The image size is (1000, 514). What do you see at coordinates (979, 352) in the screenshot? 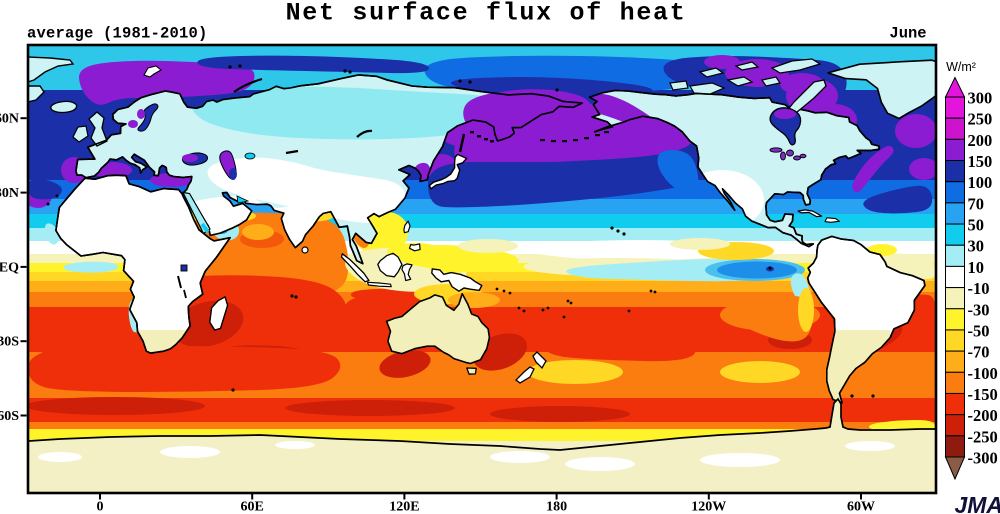
I see `svg-text: -70` at bounding box center [979, 352].